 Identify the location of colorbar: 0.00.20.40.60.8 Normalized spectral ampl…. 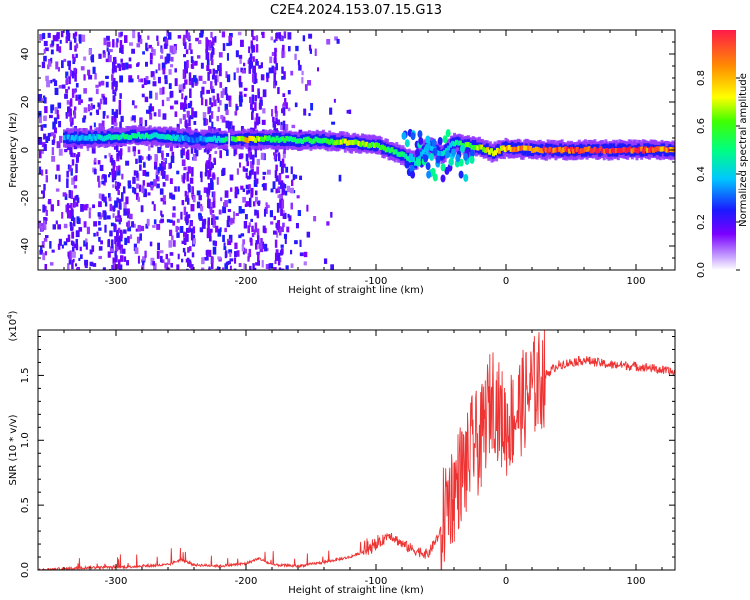
(722, 154).